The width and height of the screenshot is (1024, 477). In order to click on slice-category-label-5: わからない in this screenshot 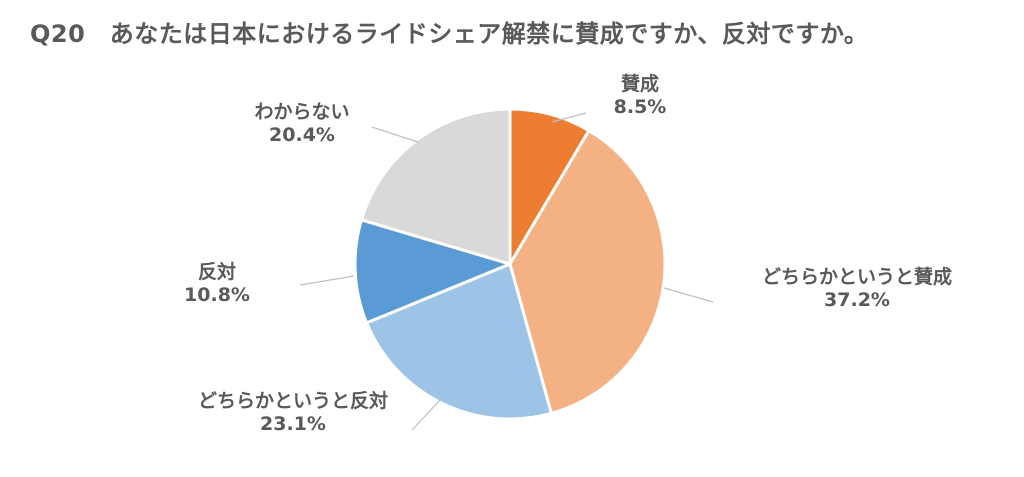, I will do `click(301, 112)`.